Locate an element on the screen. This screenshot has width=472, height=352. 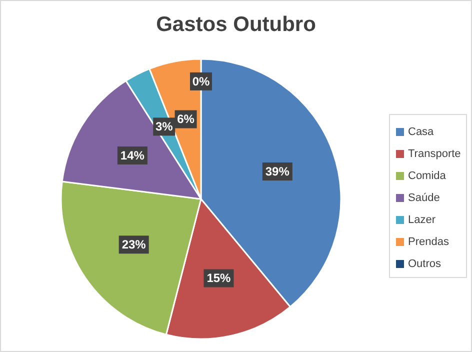
text: 0% is located at coordinates (201, 81).